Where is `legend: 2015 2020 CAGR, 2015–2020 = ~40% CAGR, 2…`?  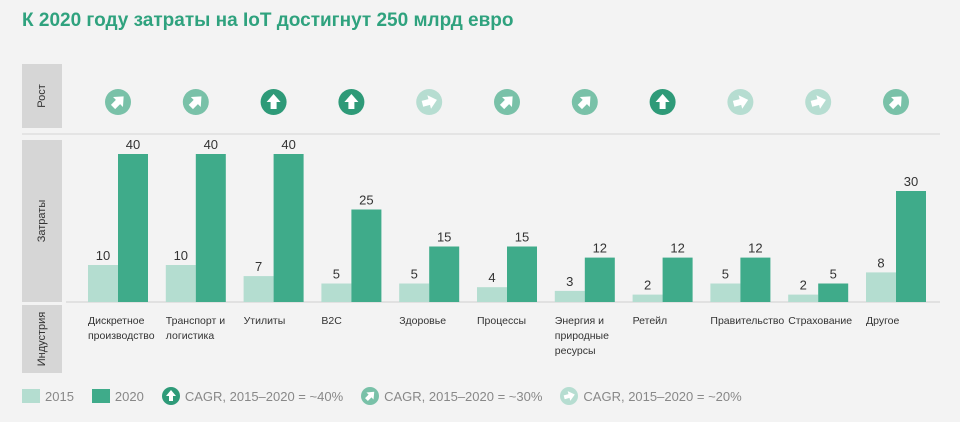
legend: 2015 2020 CAGR, 2015–2020 = ~40% CAGR, 2… is located at coordinates (391, 396).